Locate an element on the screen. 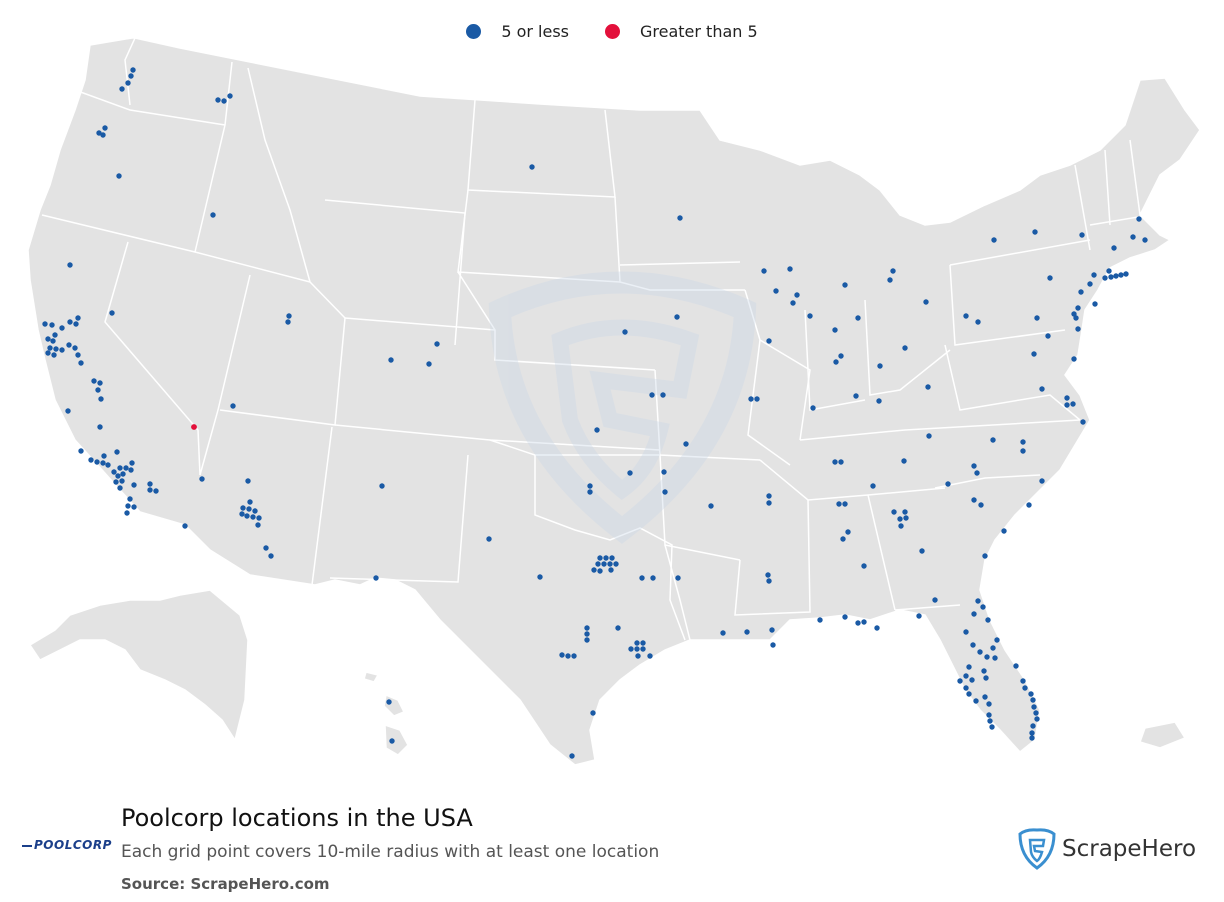  map-title: Poolcorp locations in the USA is located at coordinates (297, 818).